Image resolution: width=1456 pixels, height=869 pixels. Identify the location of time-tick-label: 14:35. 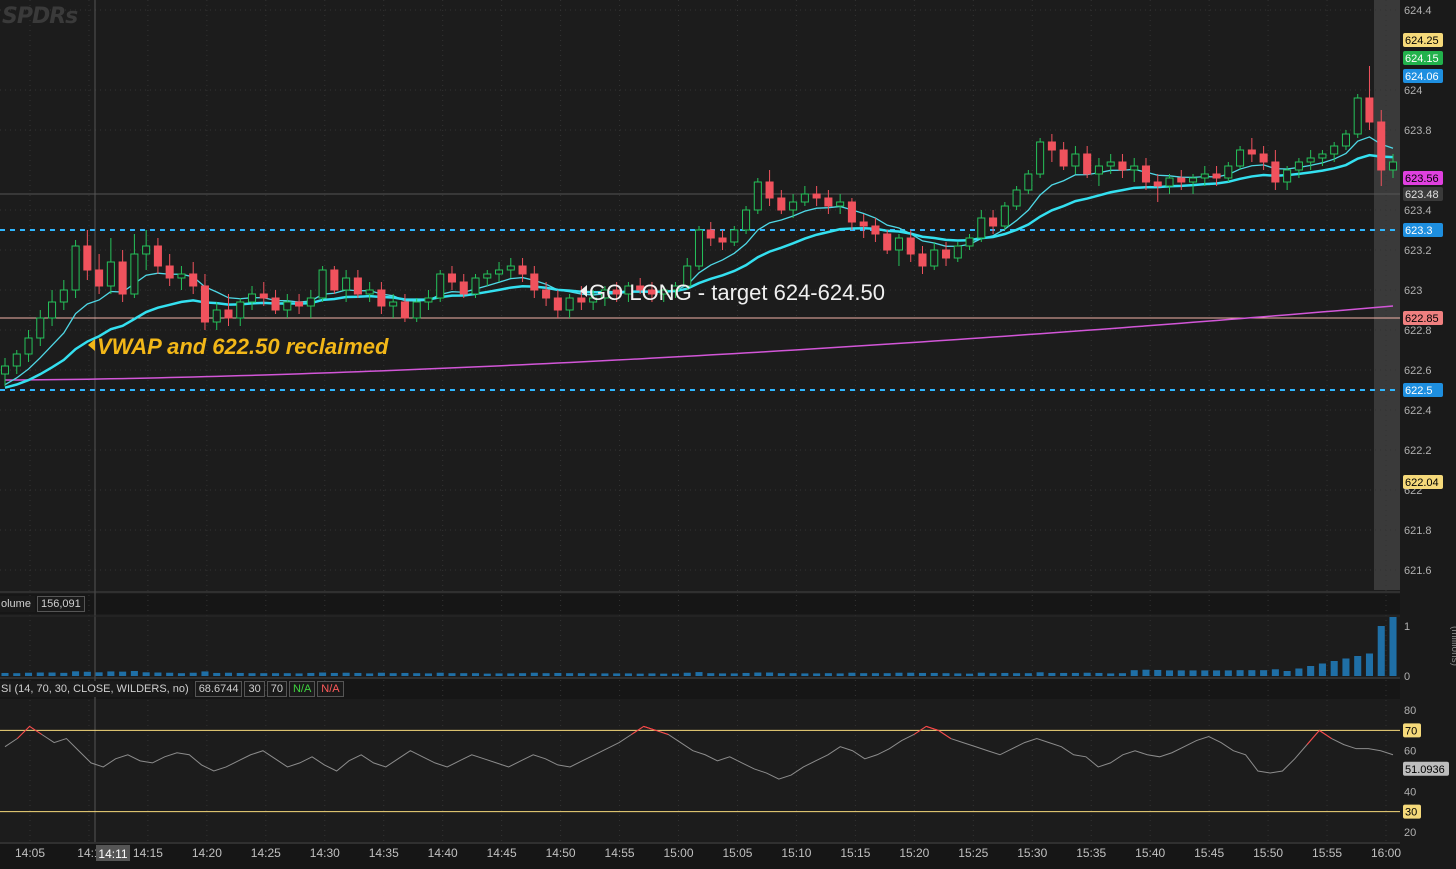
(384, 853).